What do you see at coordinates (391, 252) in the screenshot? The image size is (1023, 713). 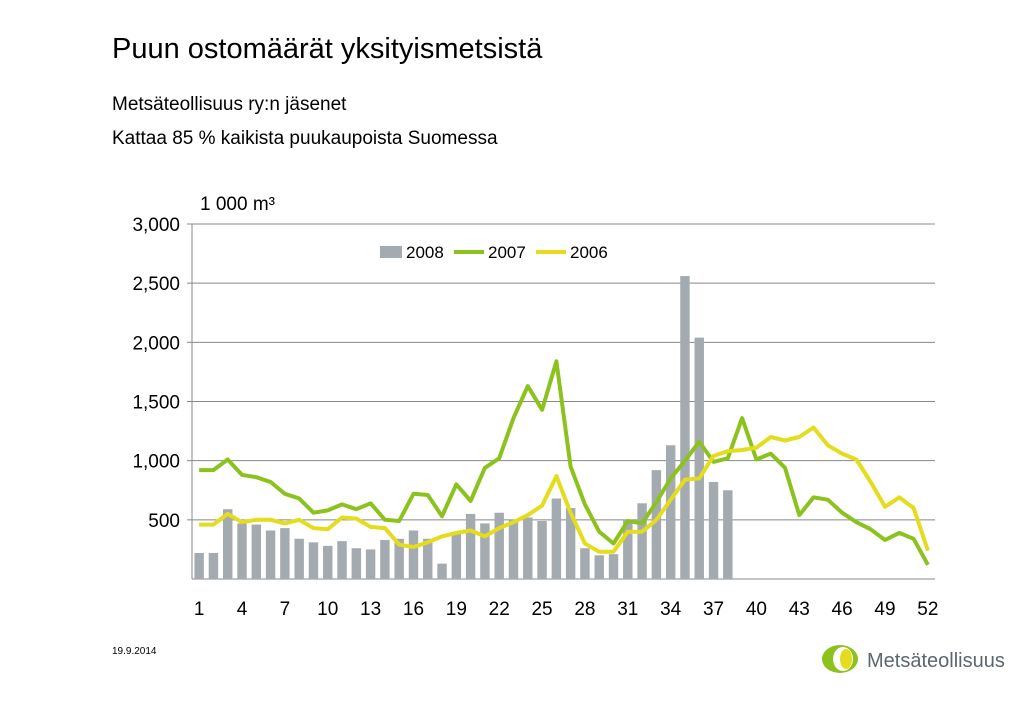 I see `legend-swatch` at bounding box center [391, 252].